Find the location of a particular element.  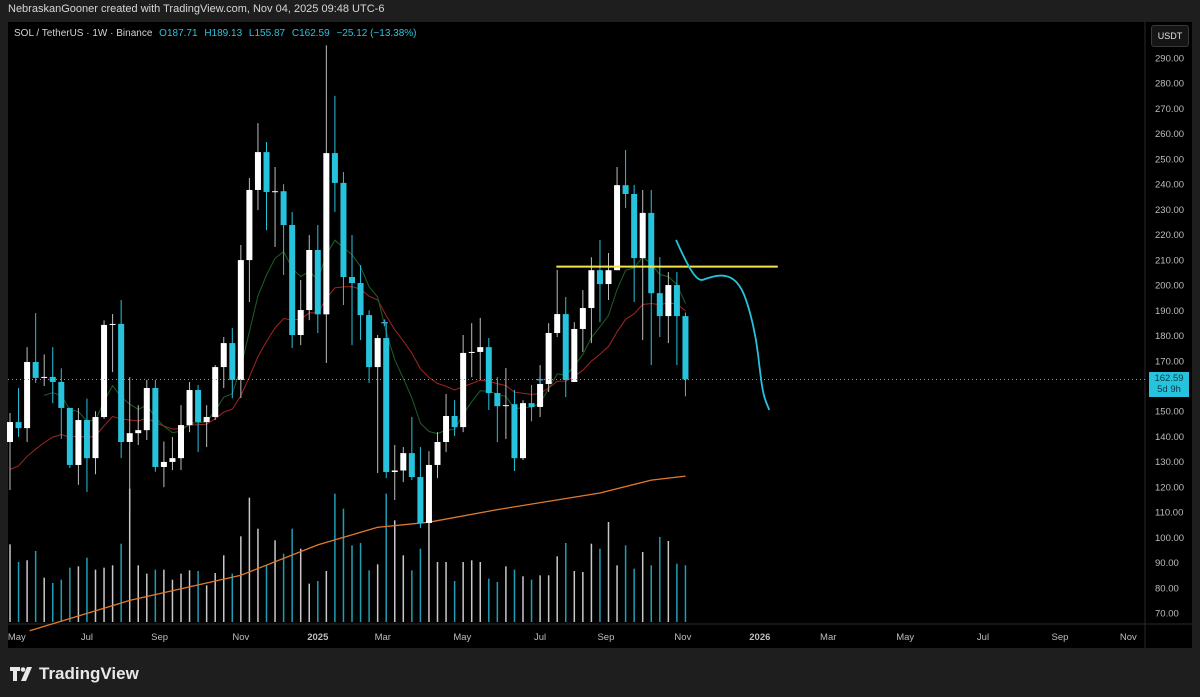

tradingview-logo: TradingView is located at coordinates (74, 674).